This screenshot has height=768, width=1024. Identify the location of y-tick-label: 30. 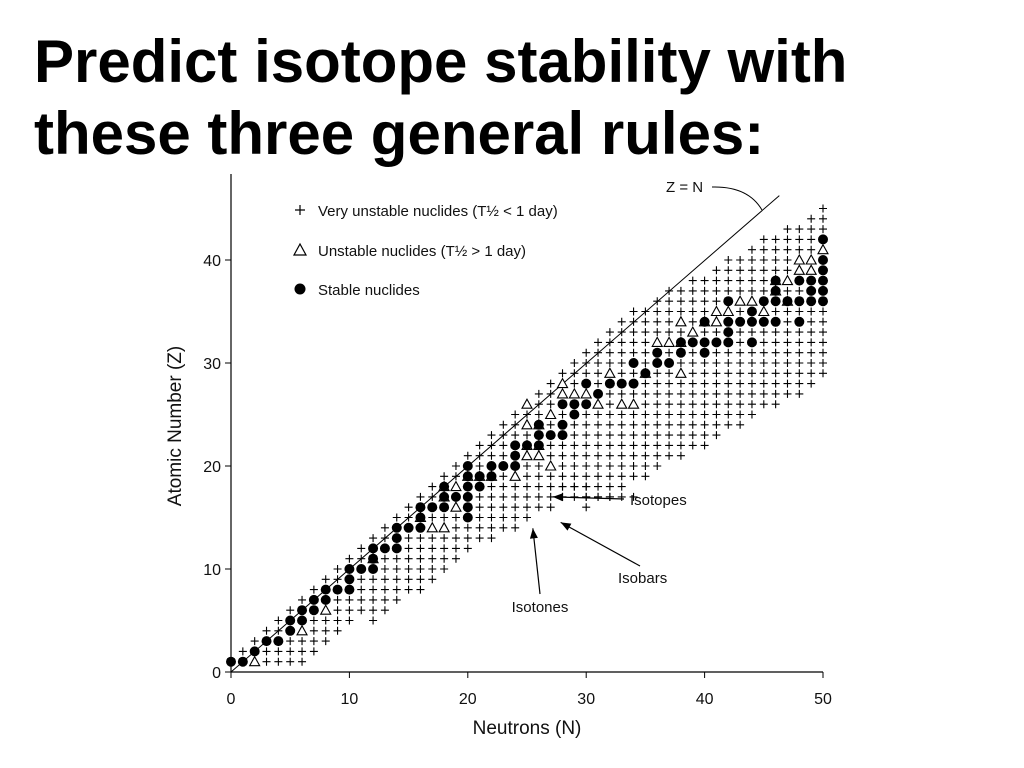
(212, 364).